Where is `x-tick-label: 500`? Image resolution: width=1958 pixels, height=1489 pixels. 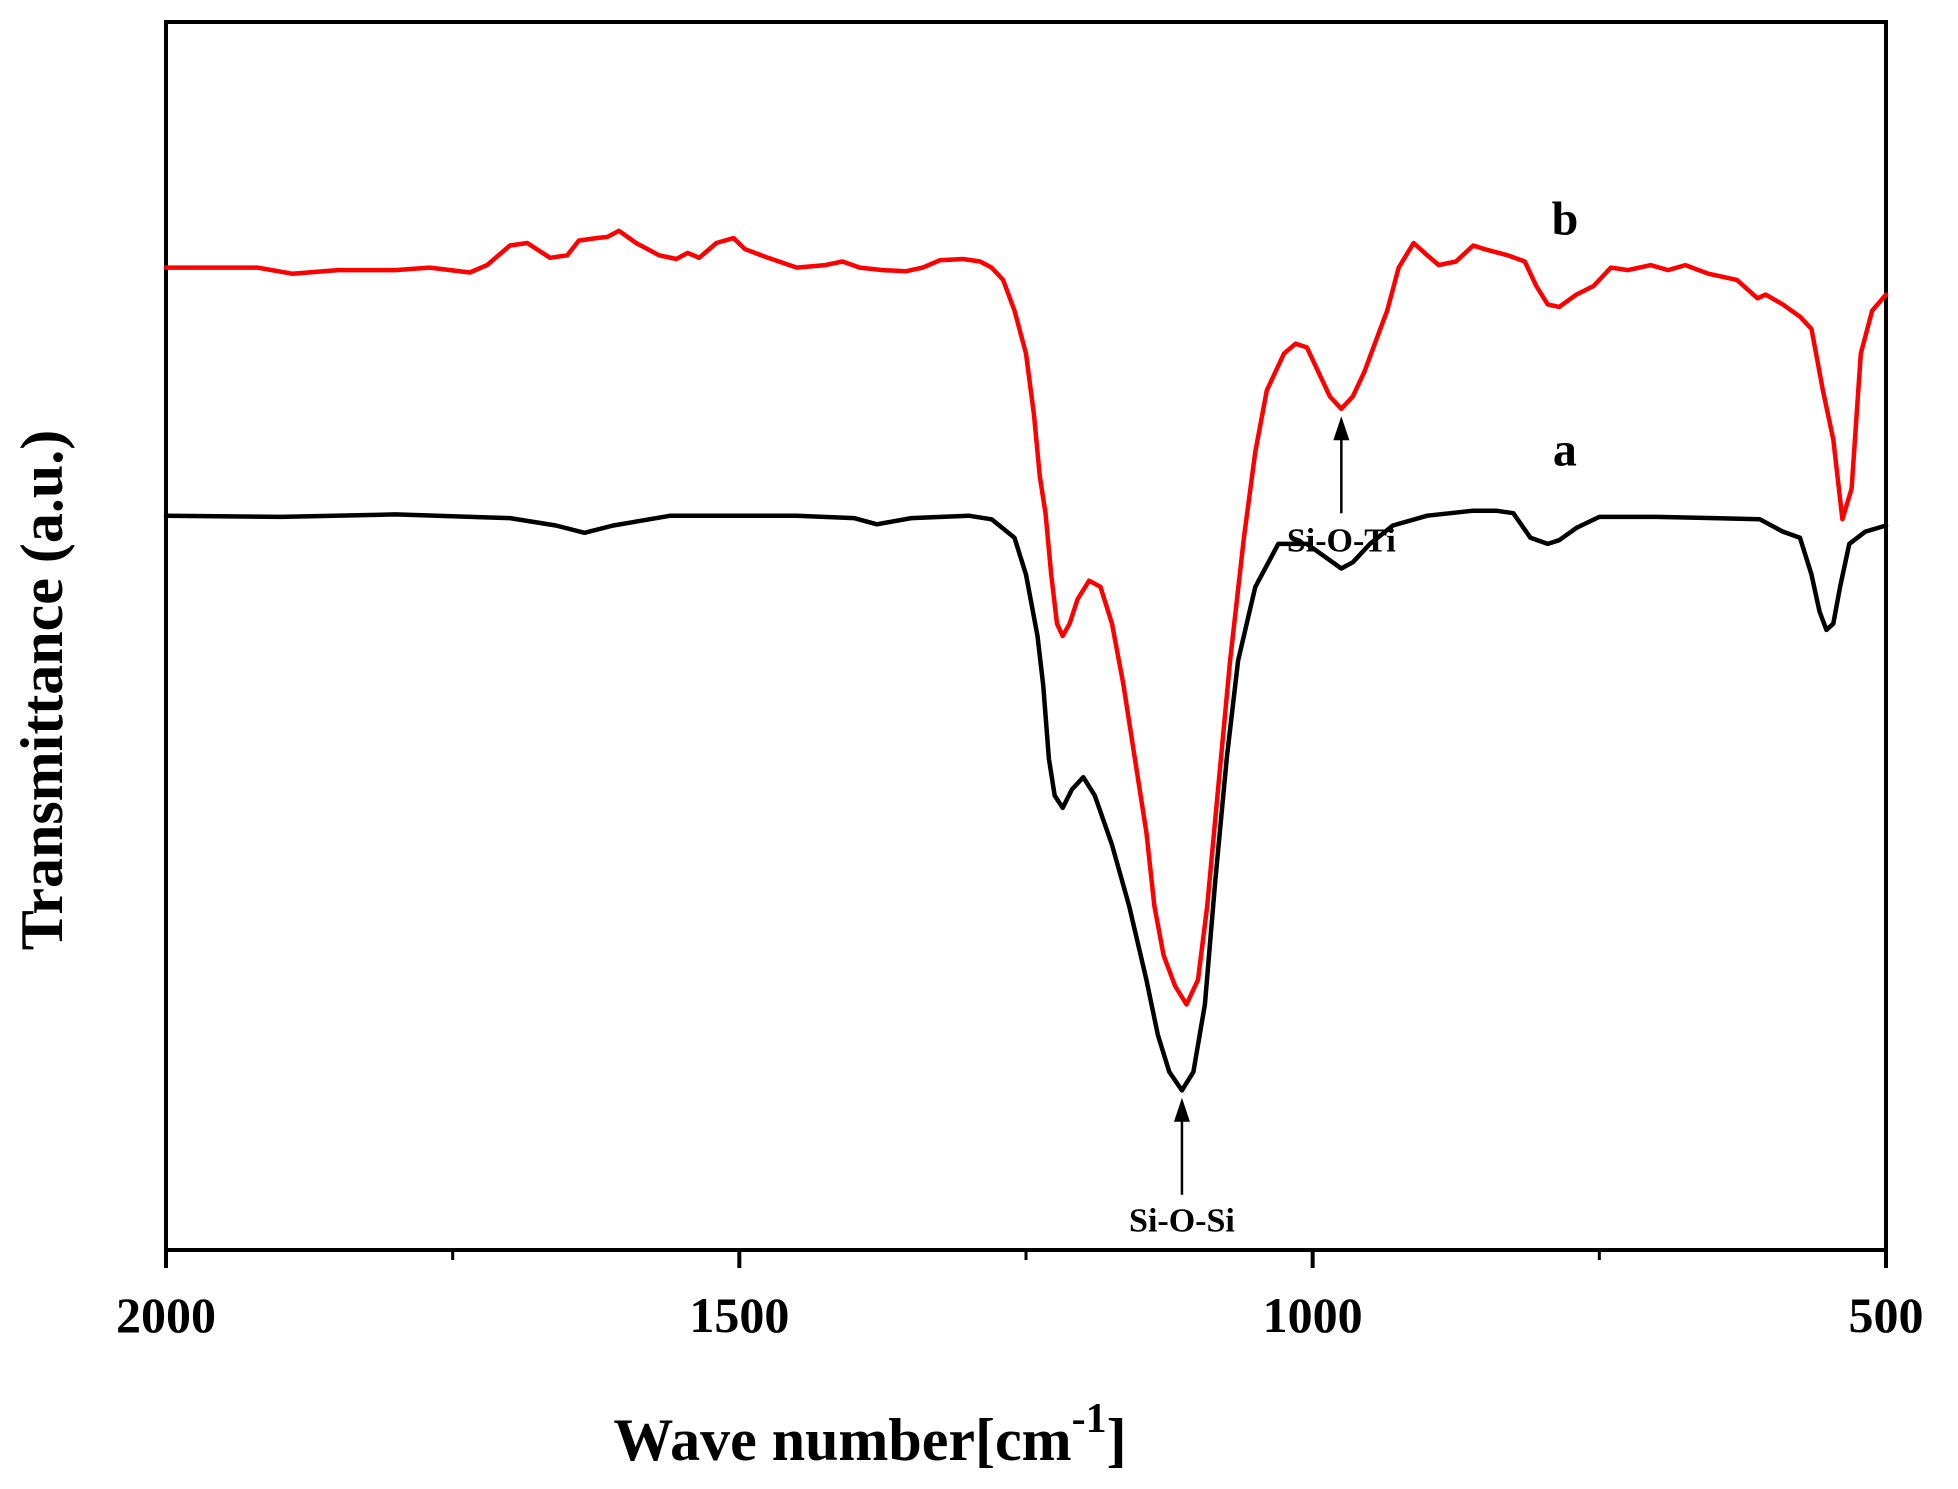 x-tick-label: 500 is located at coordinates (1886, 1315).